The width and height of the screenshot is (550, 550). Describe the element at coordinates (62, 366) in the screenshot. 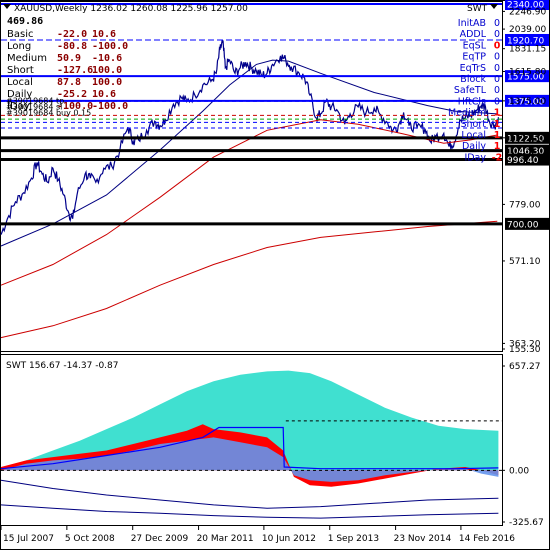

I see `sub-panel-title: SWT 156.67 -14.37 -0.87` at that location.